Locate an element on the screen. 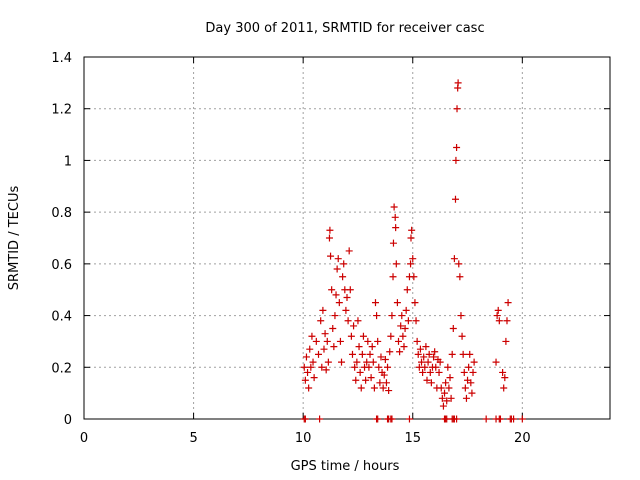 This screenshot has height=480, width=640. x-axis-label: GPS time / hours is located at coordinates (345, 466).